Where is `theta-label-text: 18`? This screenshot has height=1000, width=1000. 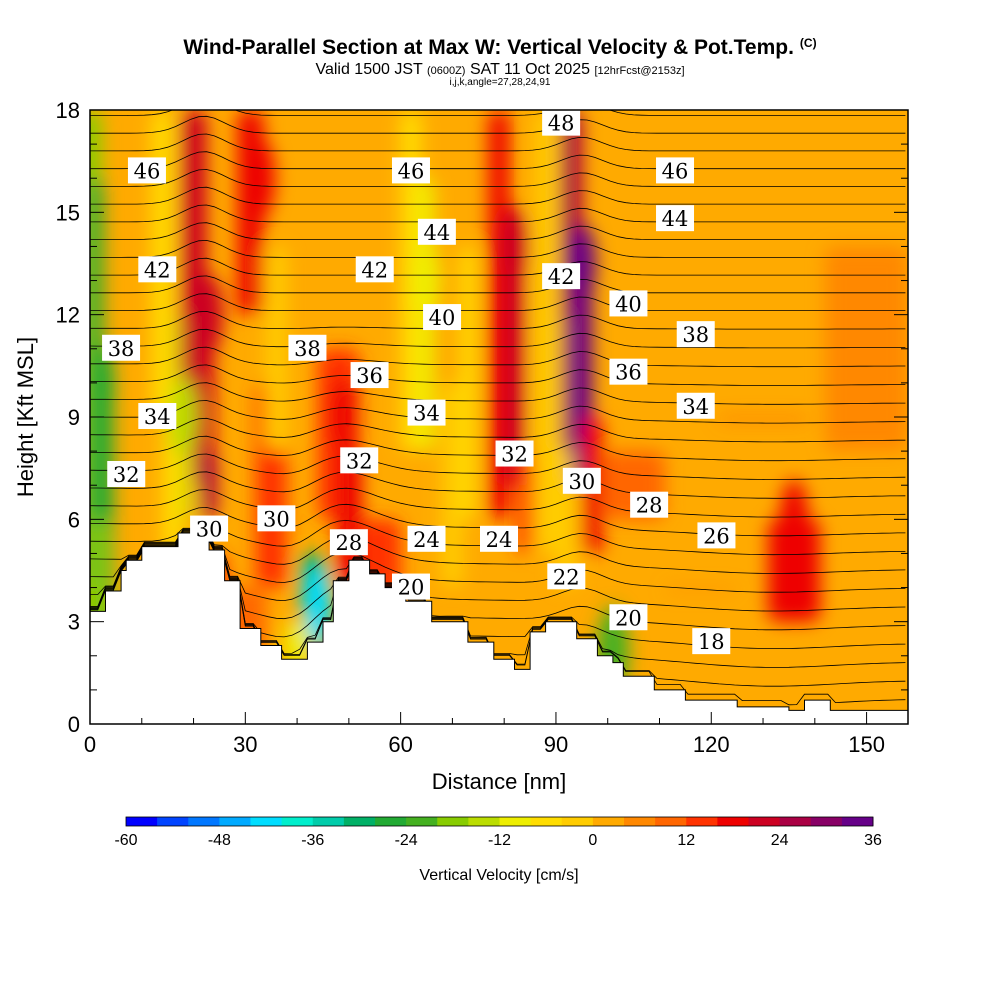 theta-label-text: 18 is located at coordinates (711, 642).